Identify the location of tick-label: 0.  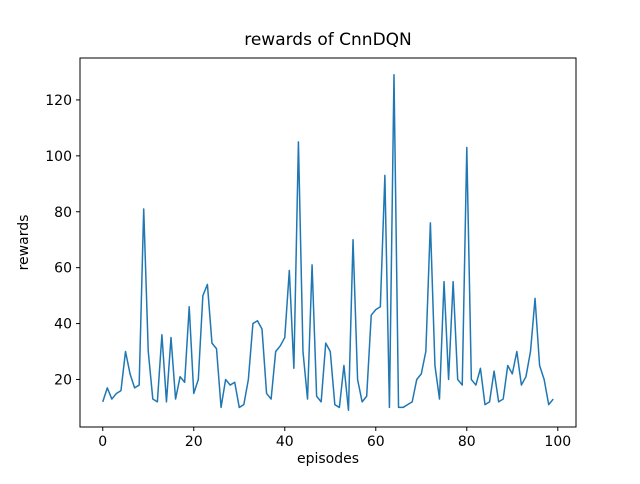
(102, 442).